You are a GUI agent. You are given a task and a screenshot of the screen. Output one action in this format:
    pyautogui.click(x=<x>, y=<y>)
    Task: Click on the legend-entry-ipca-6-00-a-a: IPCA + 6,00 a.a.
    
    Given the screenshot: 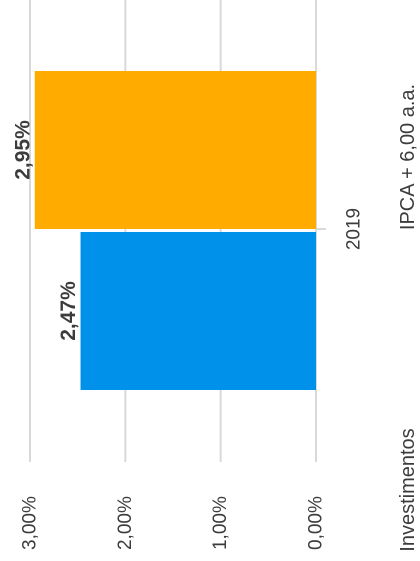 What is the action you would take?
    pyautogui.click(x=408, y=157)
    